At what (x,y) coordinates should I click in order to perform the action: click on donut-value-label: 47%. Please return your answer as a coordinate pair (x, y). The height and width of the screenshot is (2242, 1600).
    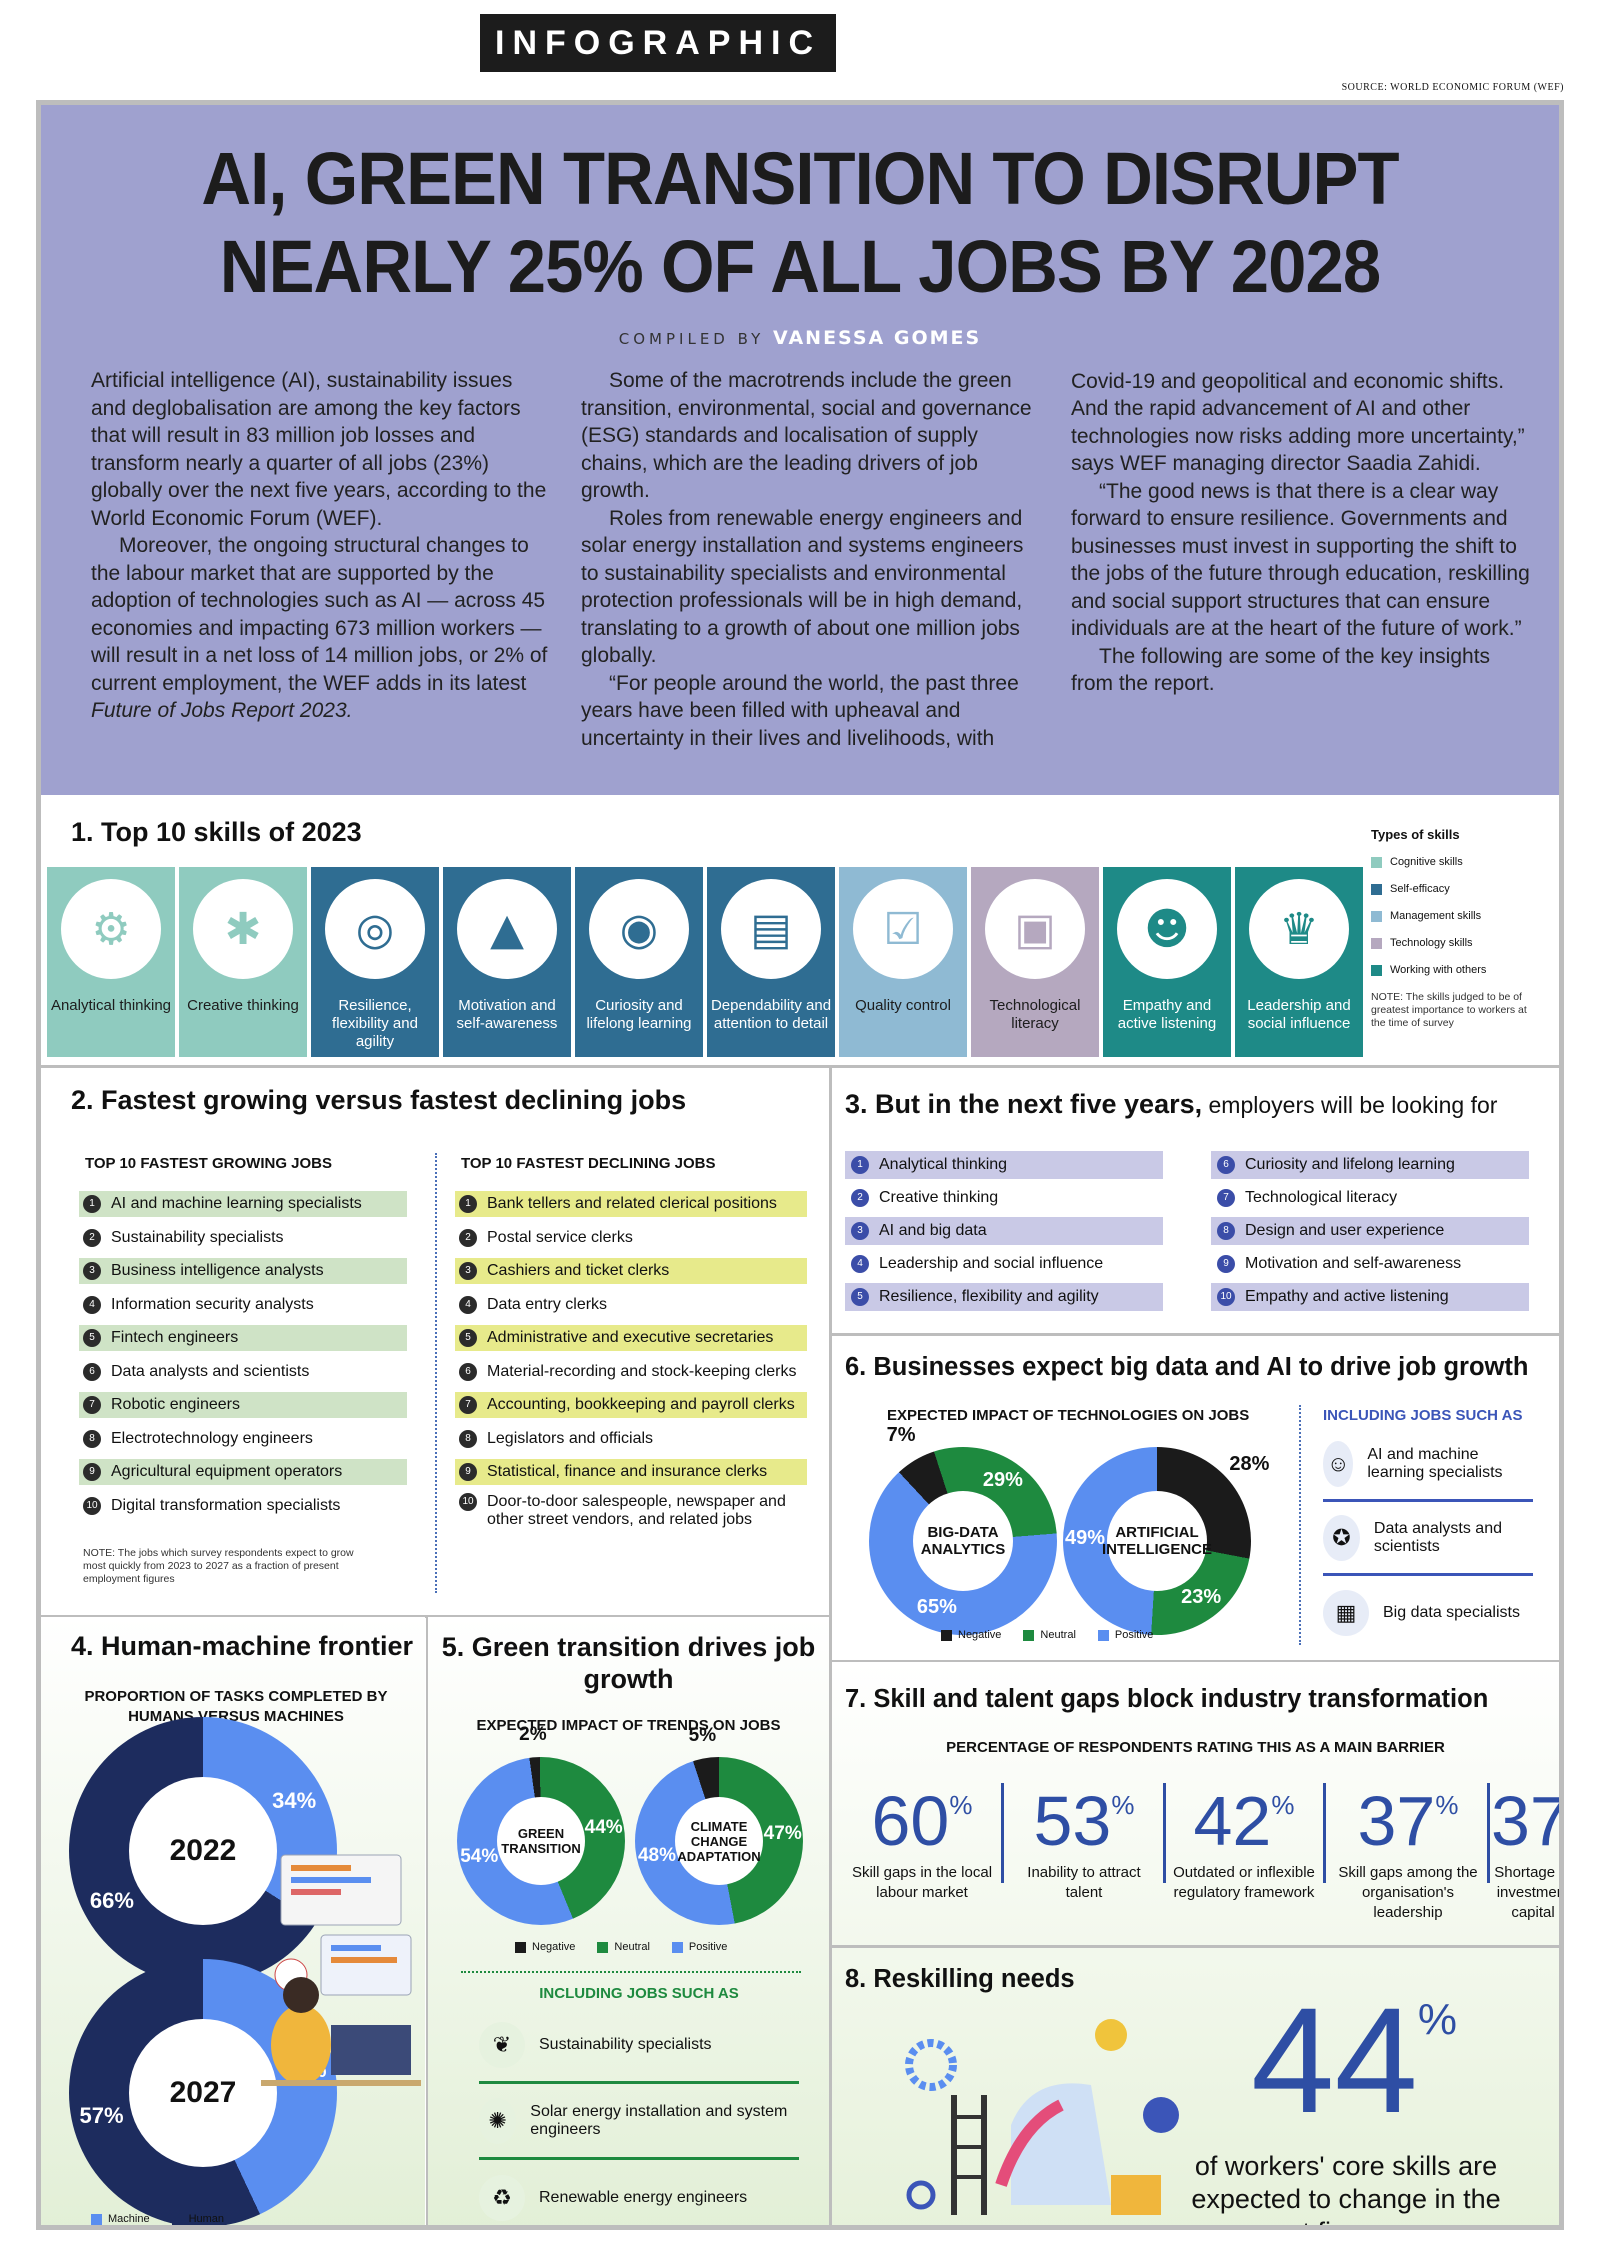
    Looking at the image, I should click on (782, 1834).